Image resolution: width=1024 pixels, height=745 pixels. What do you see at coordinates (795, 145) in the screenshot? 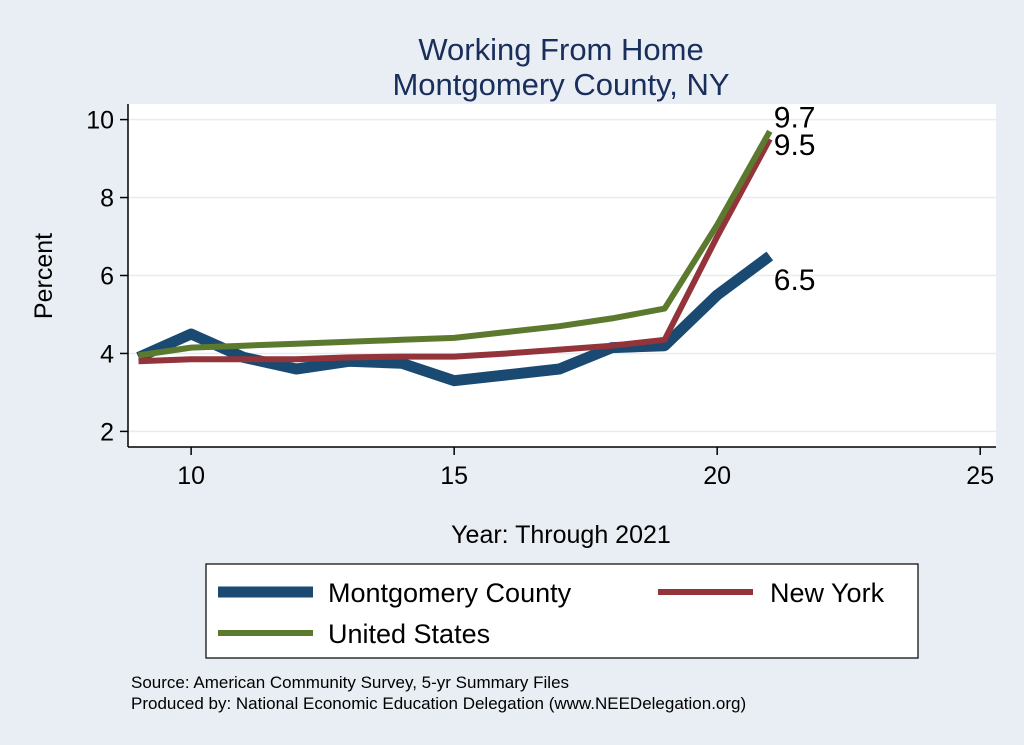
I see `end-label-new-york: 9.5` at bounding box center [795, 145].